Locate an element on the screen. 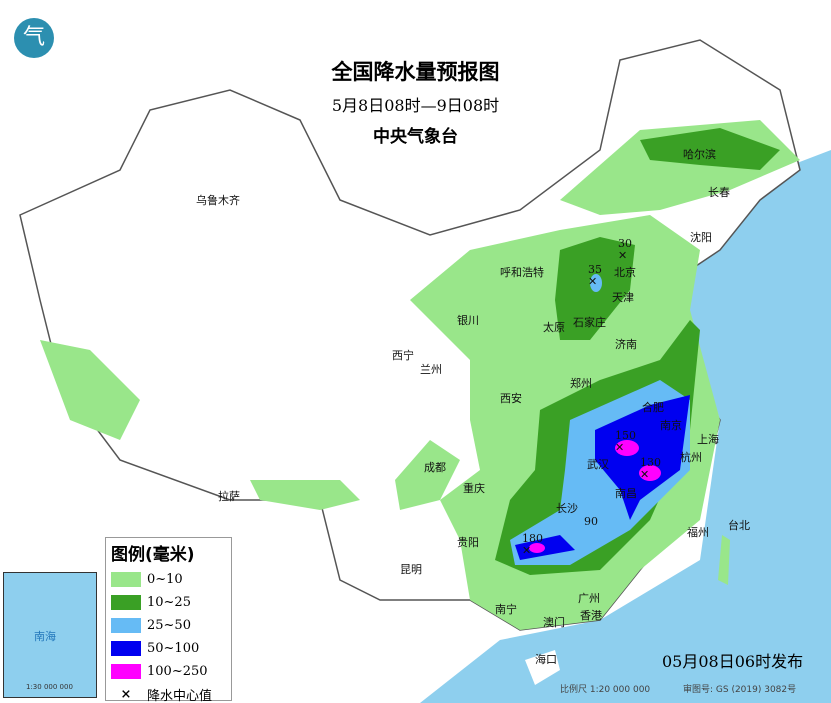  city-label: 太原 is located at coordinates (554, 327).